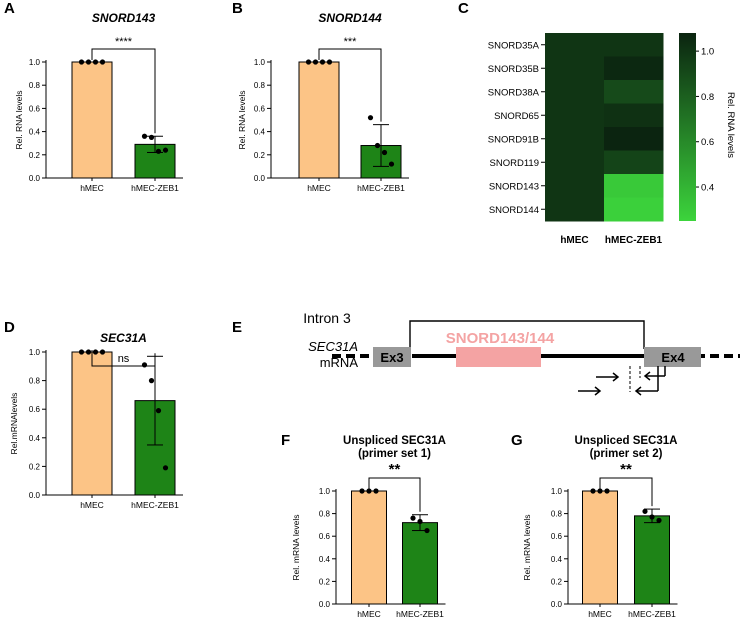  Describe the element at coordinates (123, 338) in the screenshot. I see `chart-title: SEC31A` at that location.